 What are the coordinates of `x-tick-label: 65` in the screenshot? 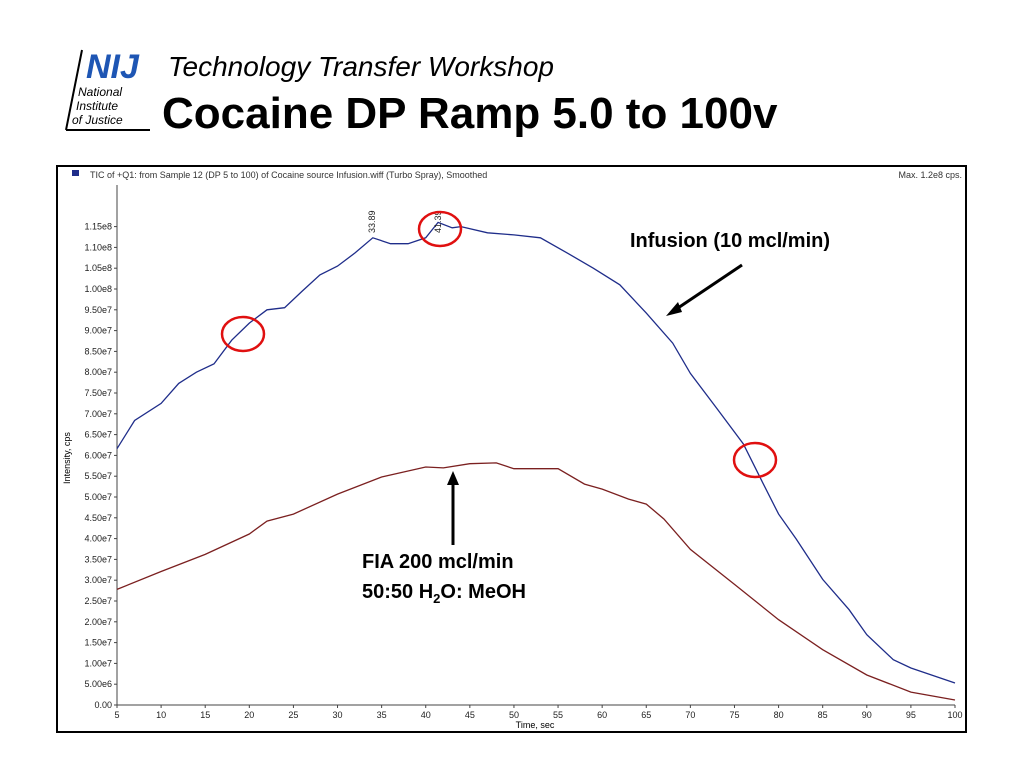 It's located at (646, 715).